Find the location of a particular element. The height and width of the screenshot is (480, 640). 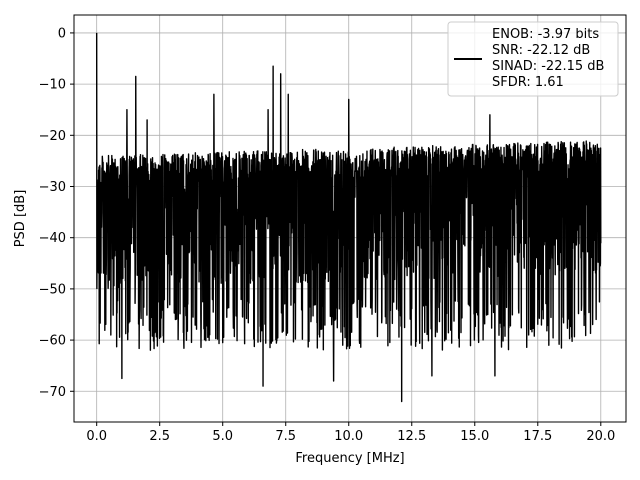

legend-sinad: SINAD: -22.15 dB is located at coordinates (548, 66).